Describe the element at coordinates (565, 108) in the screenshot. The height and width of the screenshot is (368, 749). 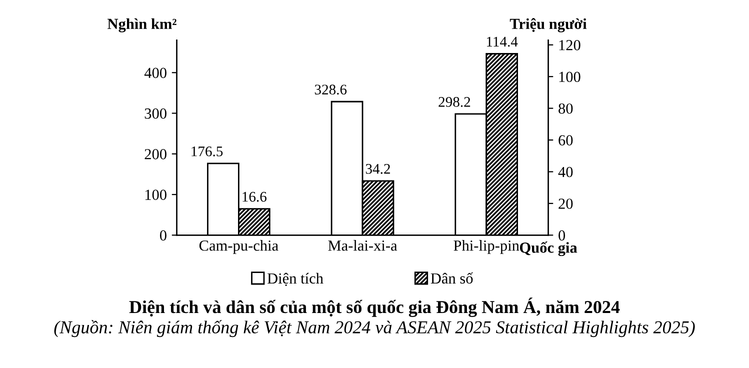
I see `y2-tick-label: 80` at that location.